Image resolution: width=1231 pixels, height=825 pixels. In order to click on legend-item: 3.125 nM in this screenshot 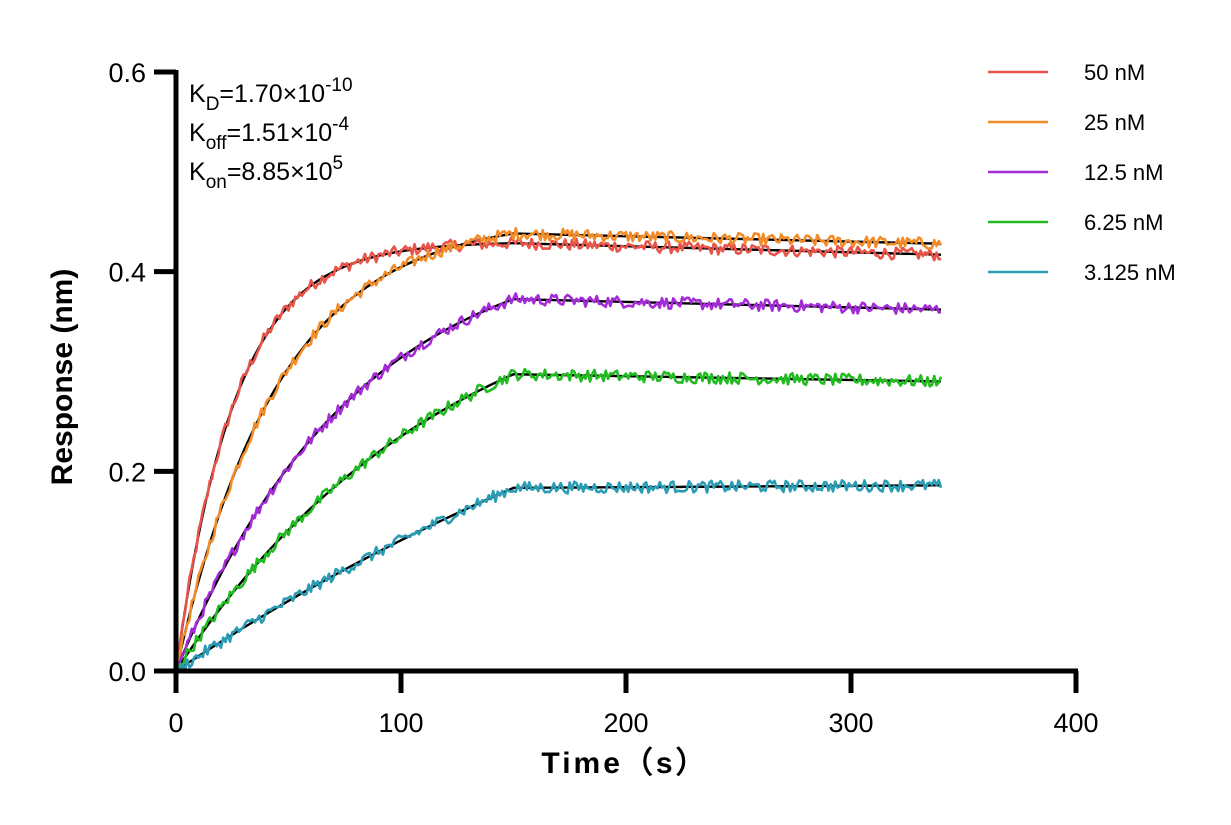, I will do `click(1082, 272)`.